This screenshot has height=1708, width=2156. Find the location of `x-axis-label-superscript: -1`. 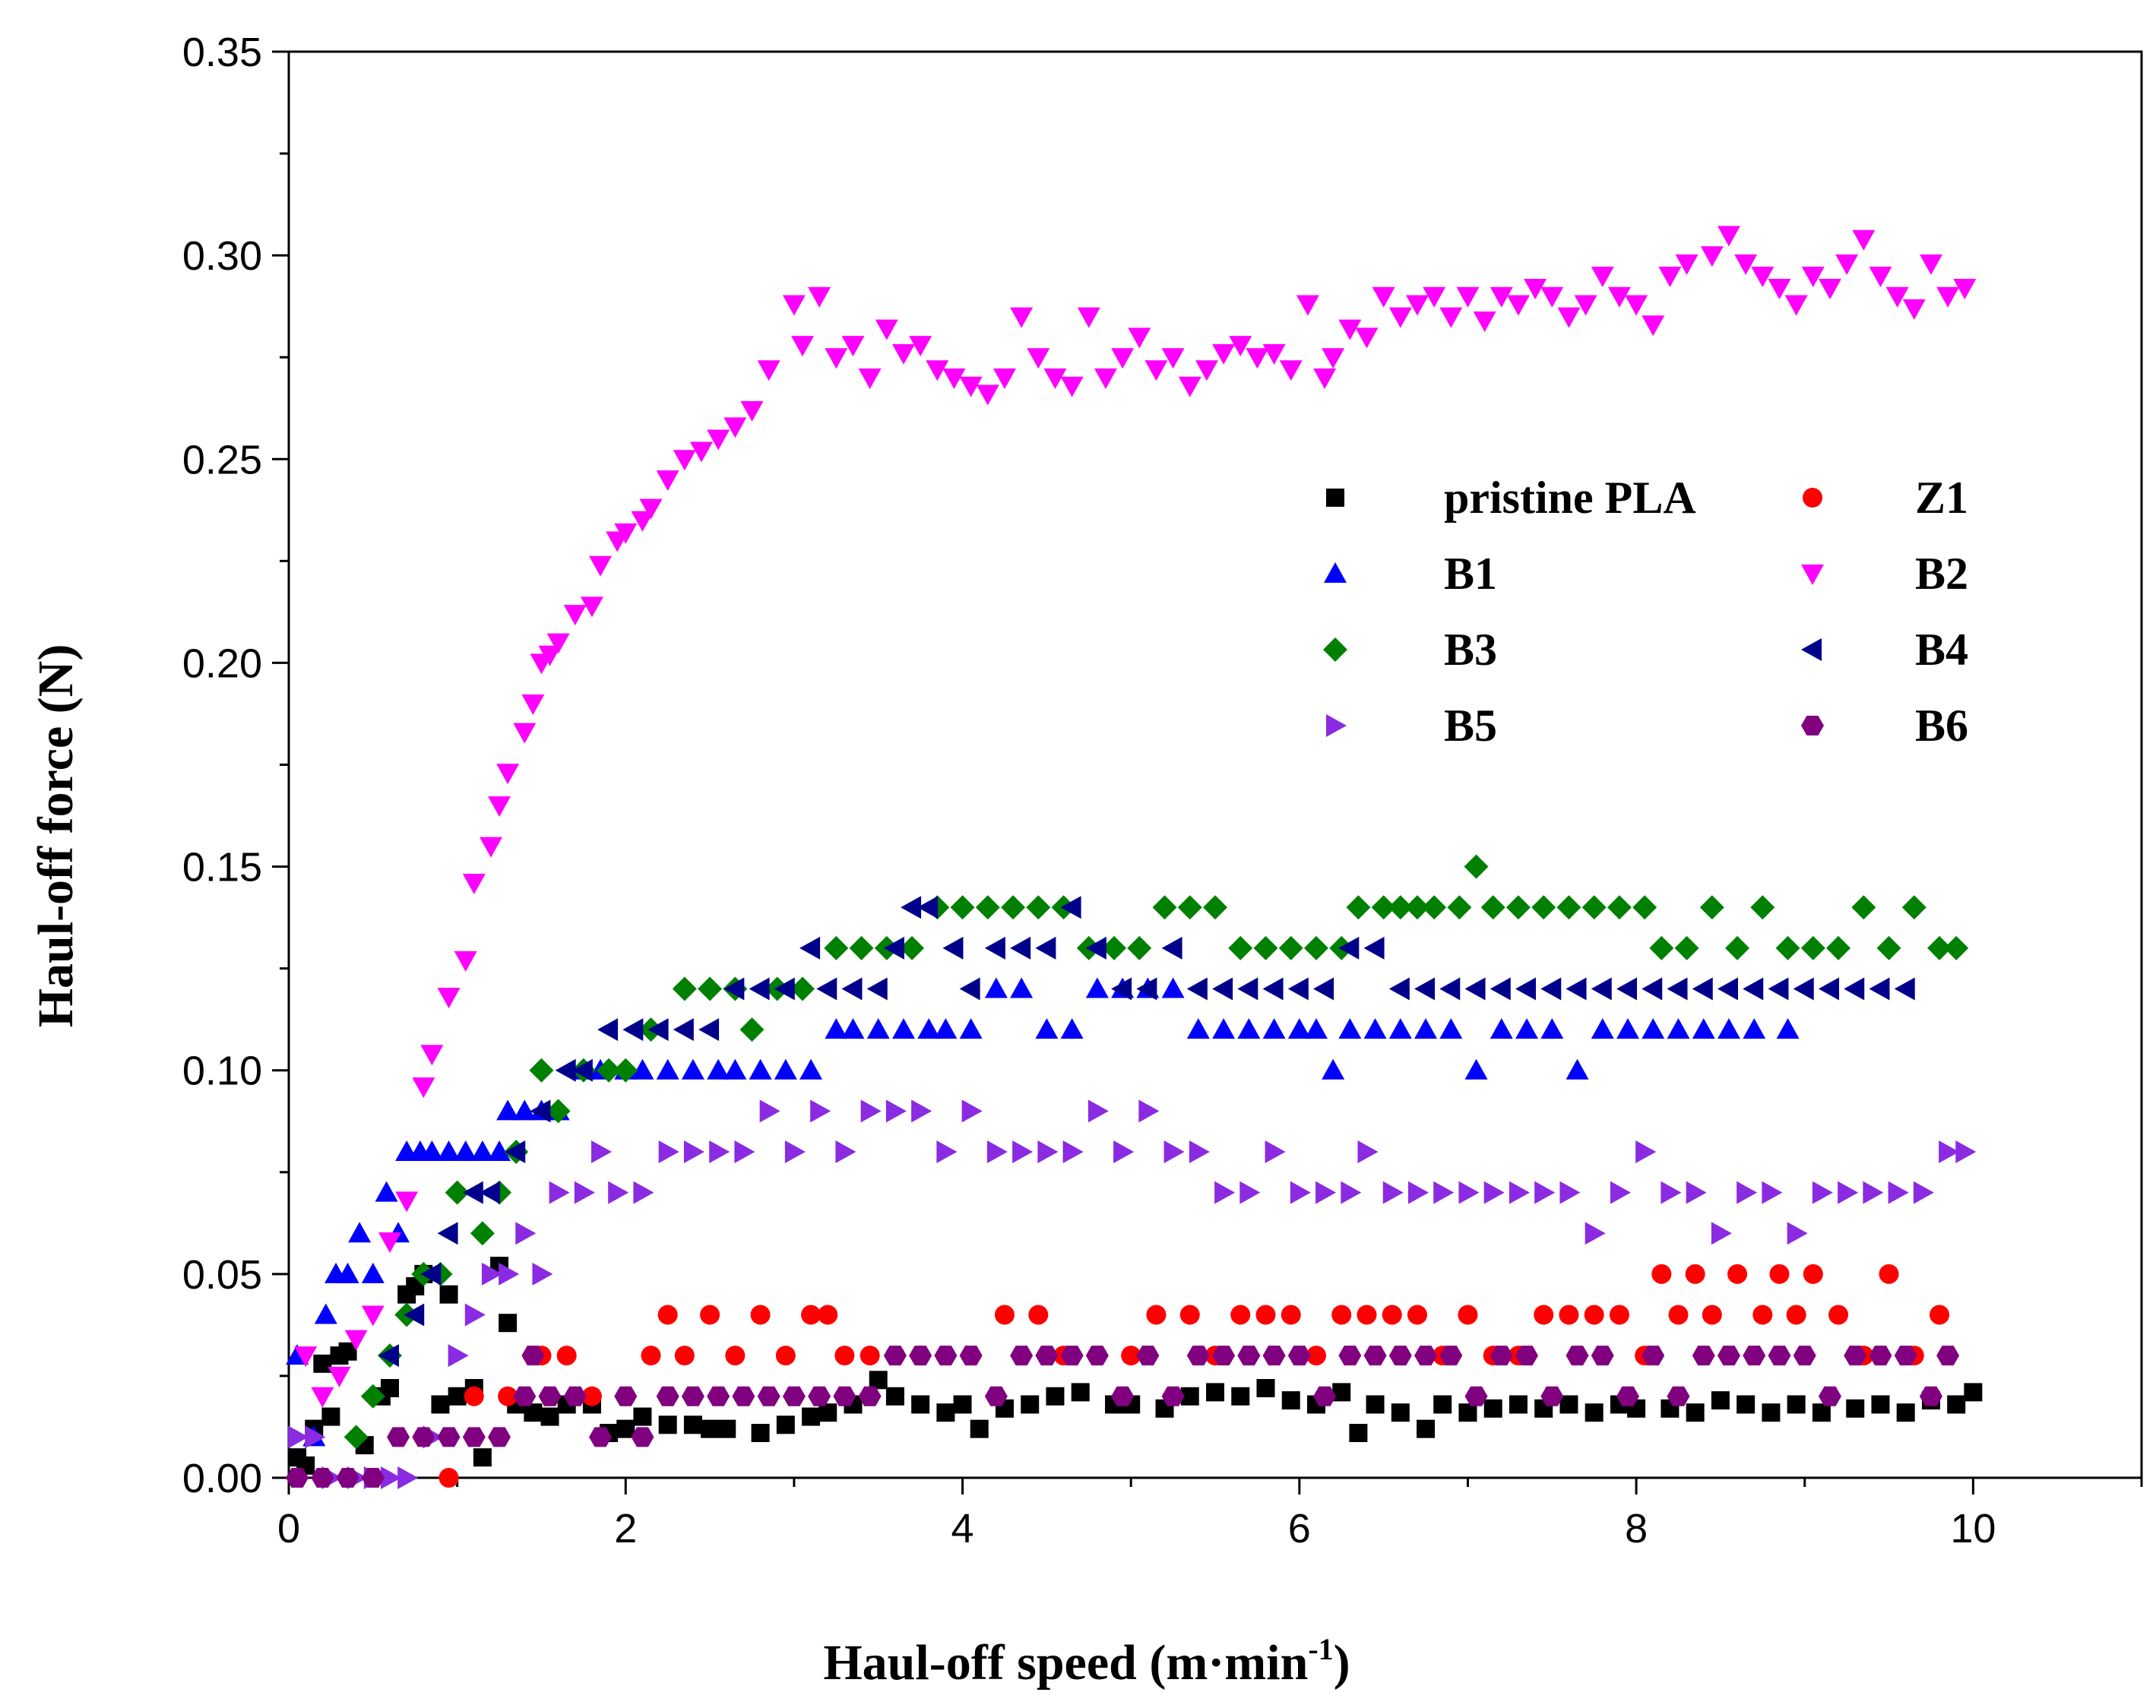

x-axis-label-superscript: -1 is located at coordinates (1320, 1649).